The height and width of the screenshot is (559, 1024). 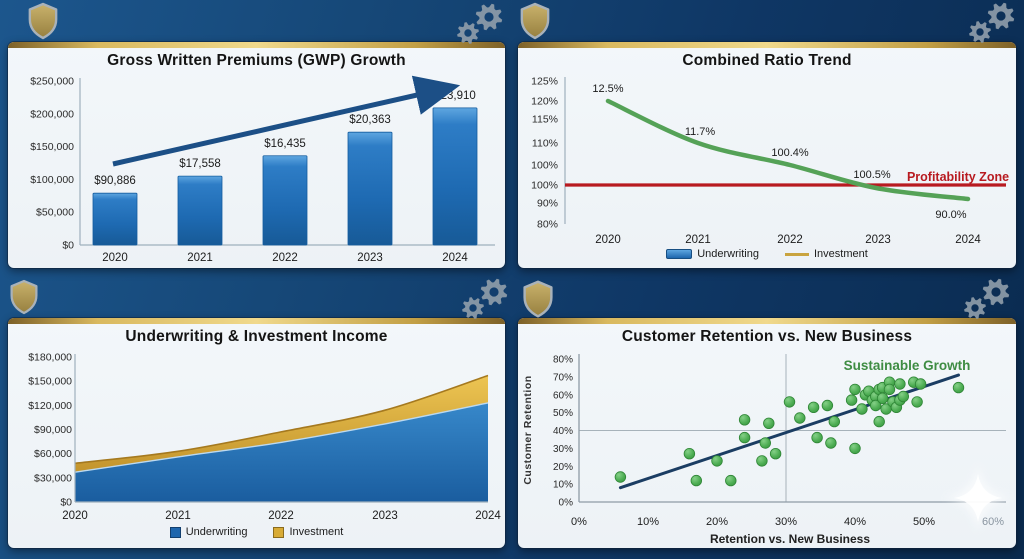 I want to click on y-tick-label: 10%, so click(x=563, y=485).